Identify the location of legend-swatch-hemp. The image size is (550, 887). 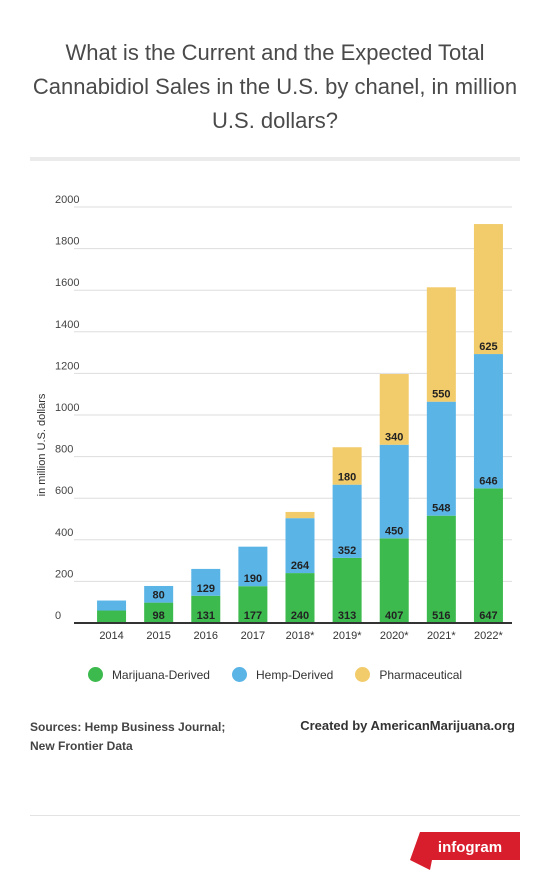
(239, 674).